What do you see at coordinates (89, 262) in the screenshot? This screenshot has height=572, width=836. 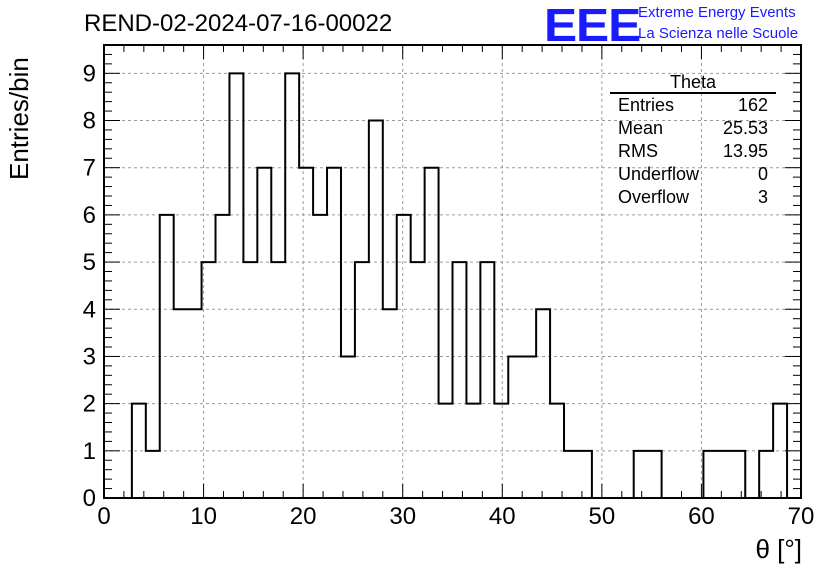 I see `y-tick-label: 5` at bounding box center [89, 262].